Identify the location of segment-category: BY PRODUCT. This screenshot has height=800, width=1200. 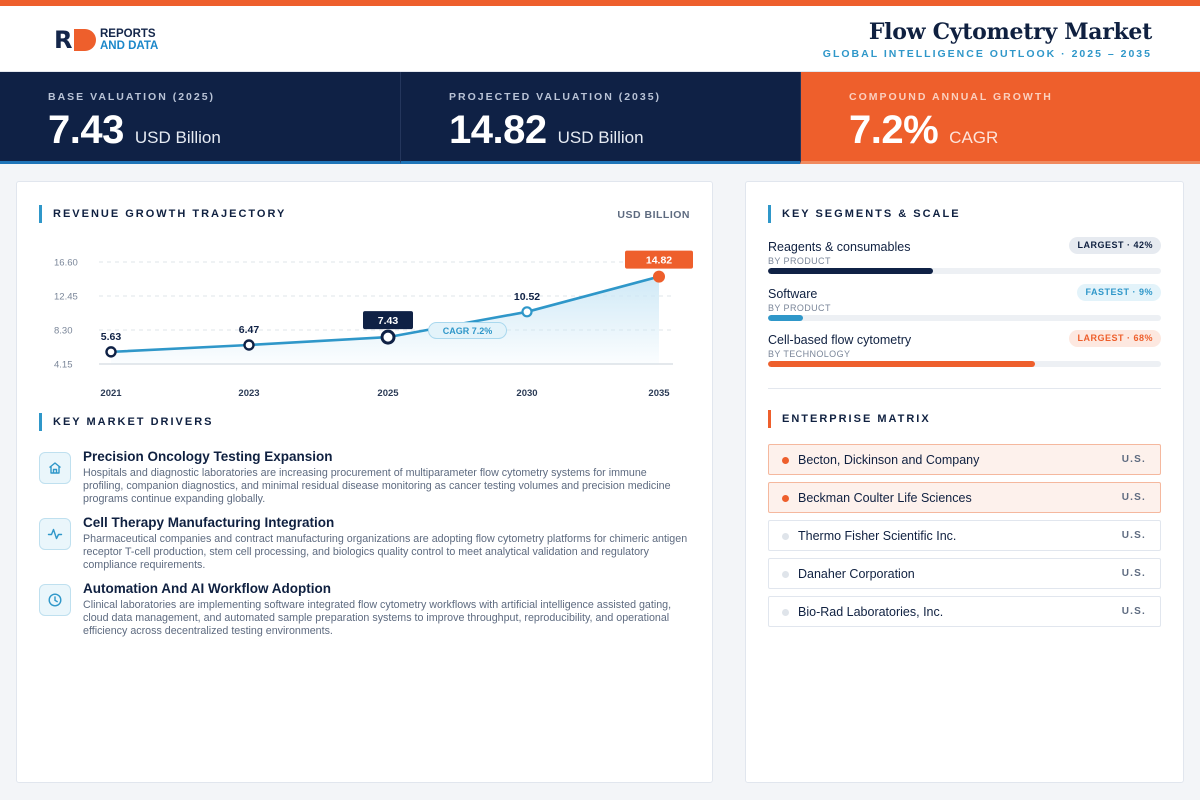
(799, 261).